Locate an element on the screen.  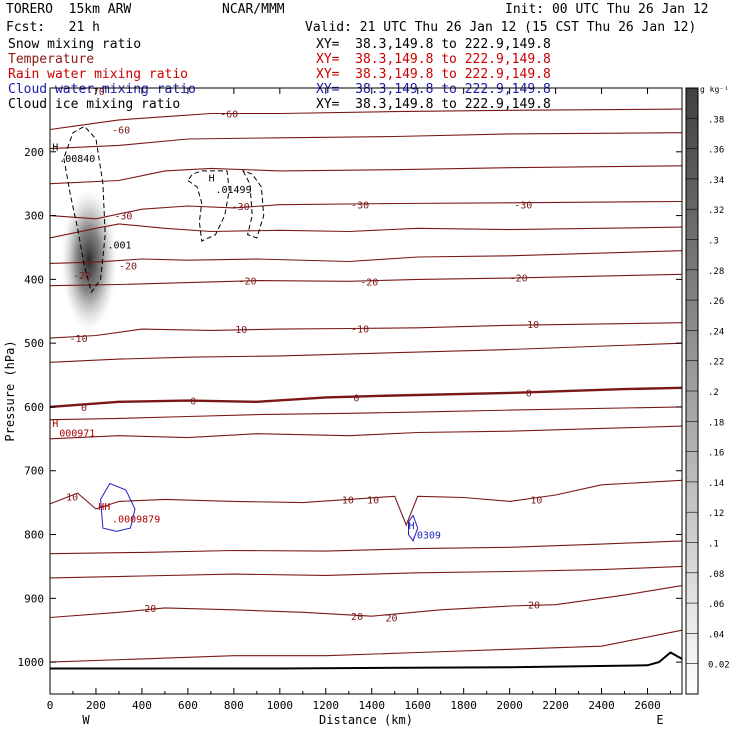
legend-xy-cloud-water: XY= 38.3,149.8 to 222.9,149.8 is located at coordinates (433, 89).